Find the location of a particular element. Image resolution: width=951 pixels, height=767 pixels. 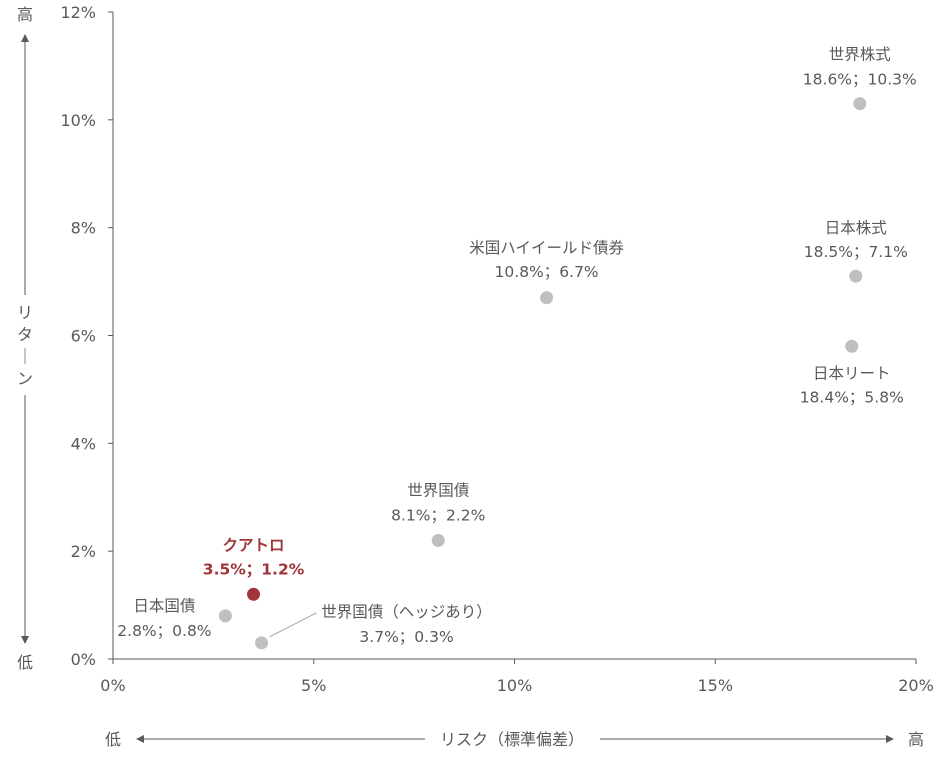

y-tick-label: 8% is located at coordinates (83, 228).